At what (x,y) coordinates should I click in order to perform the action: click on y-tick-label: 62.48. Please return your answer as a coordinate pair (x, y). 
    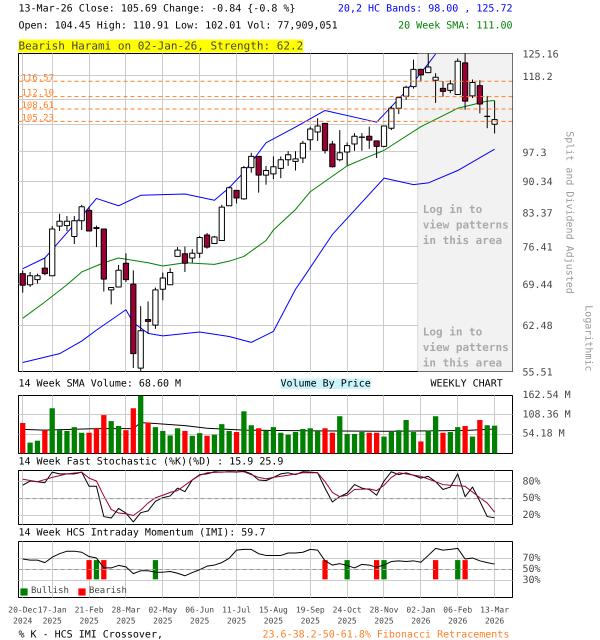
    Looking at the image, I should click on (537, 326).